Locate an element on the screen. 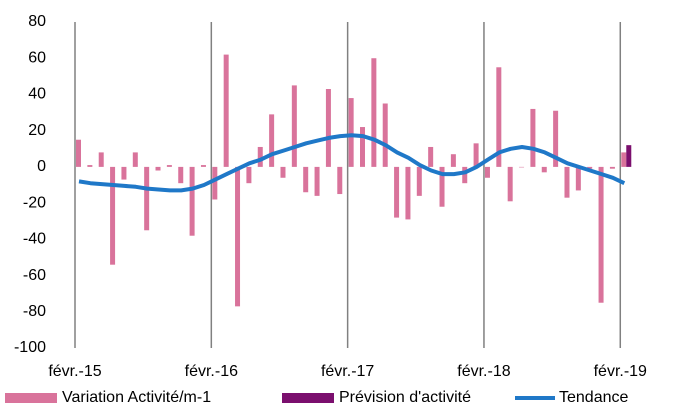  x-tick-label: févr.-15 is located at coordinates (74, 371).